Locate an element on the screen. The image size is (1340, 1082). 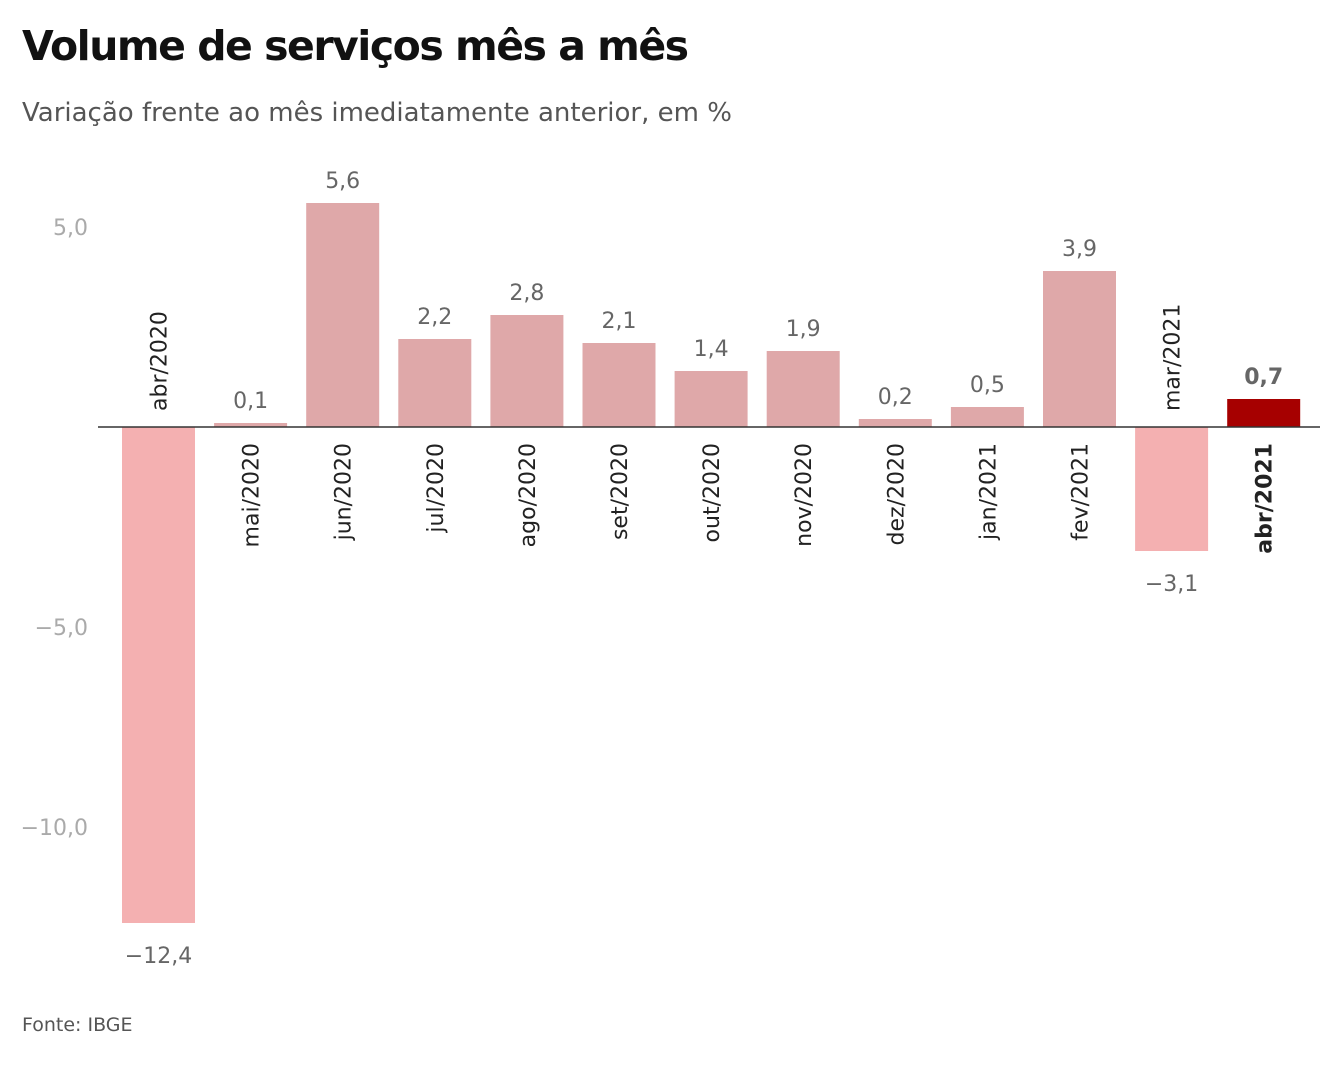
value-label: 2,2 is located at coordinates (434, 317).